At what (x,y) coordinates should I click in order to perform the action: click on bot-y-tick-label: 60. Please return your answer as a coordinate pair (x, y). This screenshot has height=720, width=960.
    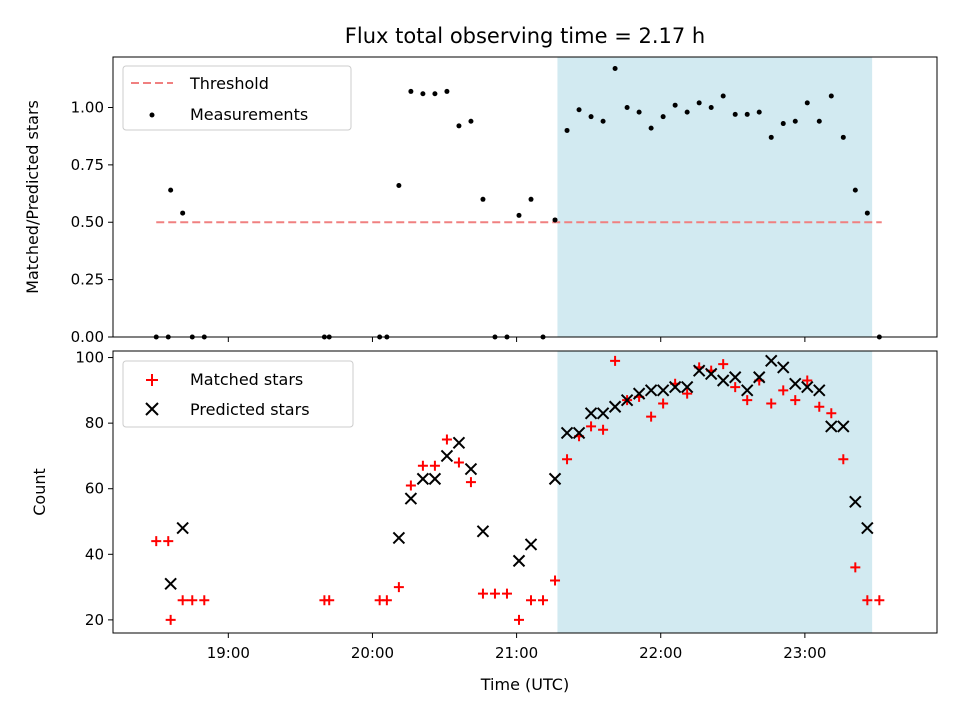
    Looking at the image, I should click on (94, 489).